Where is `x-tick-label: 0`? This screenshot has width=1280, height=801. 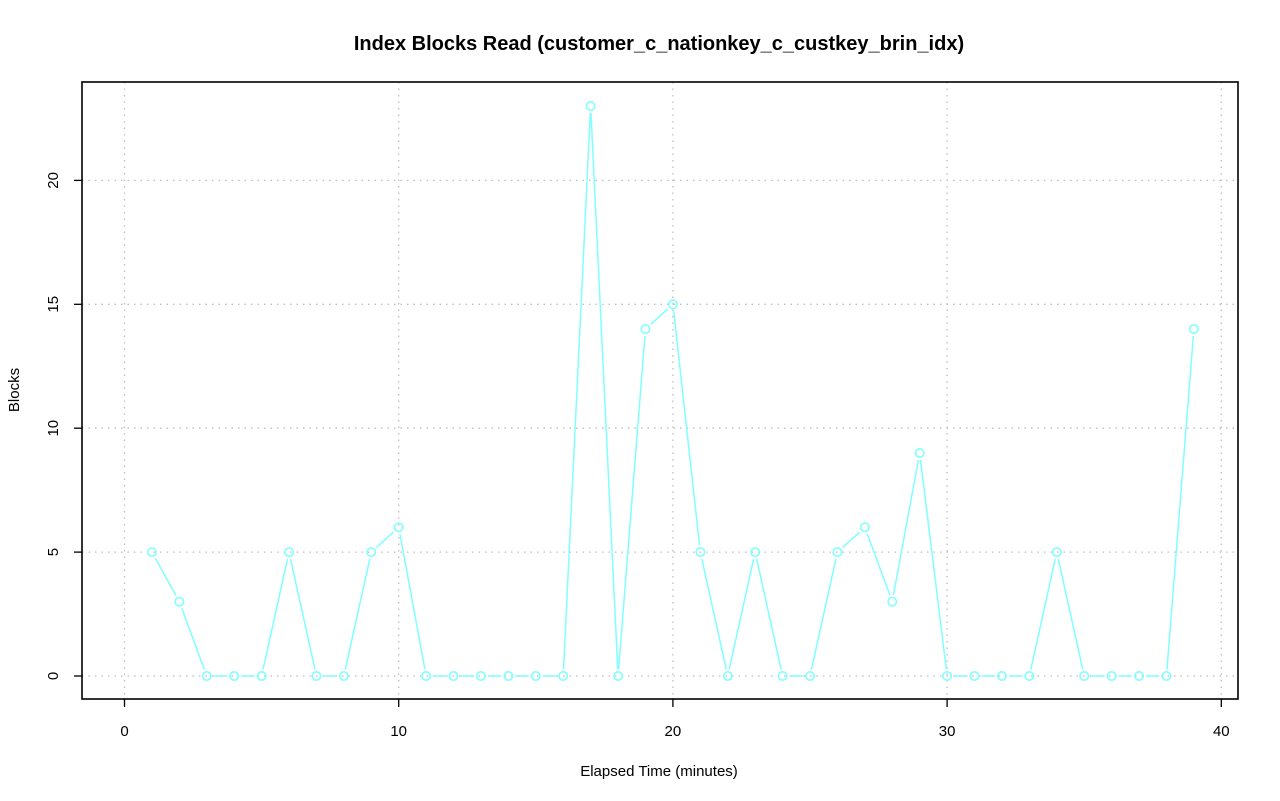
x-tick-label: 0 is located at coordinates (124, 731).